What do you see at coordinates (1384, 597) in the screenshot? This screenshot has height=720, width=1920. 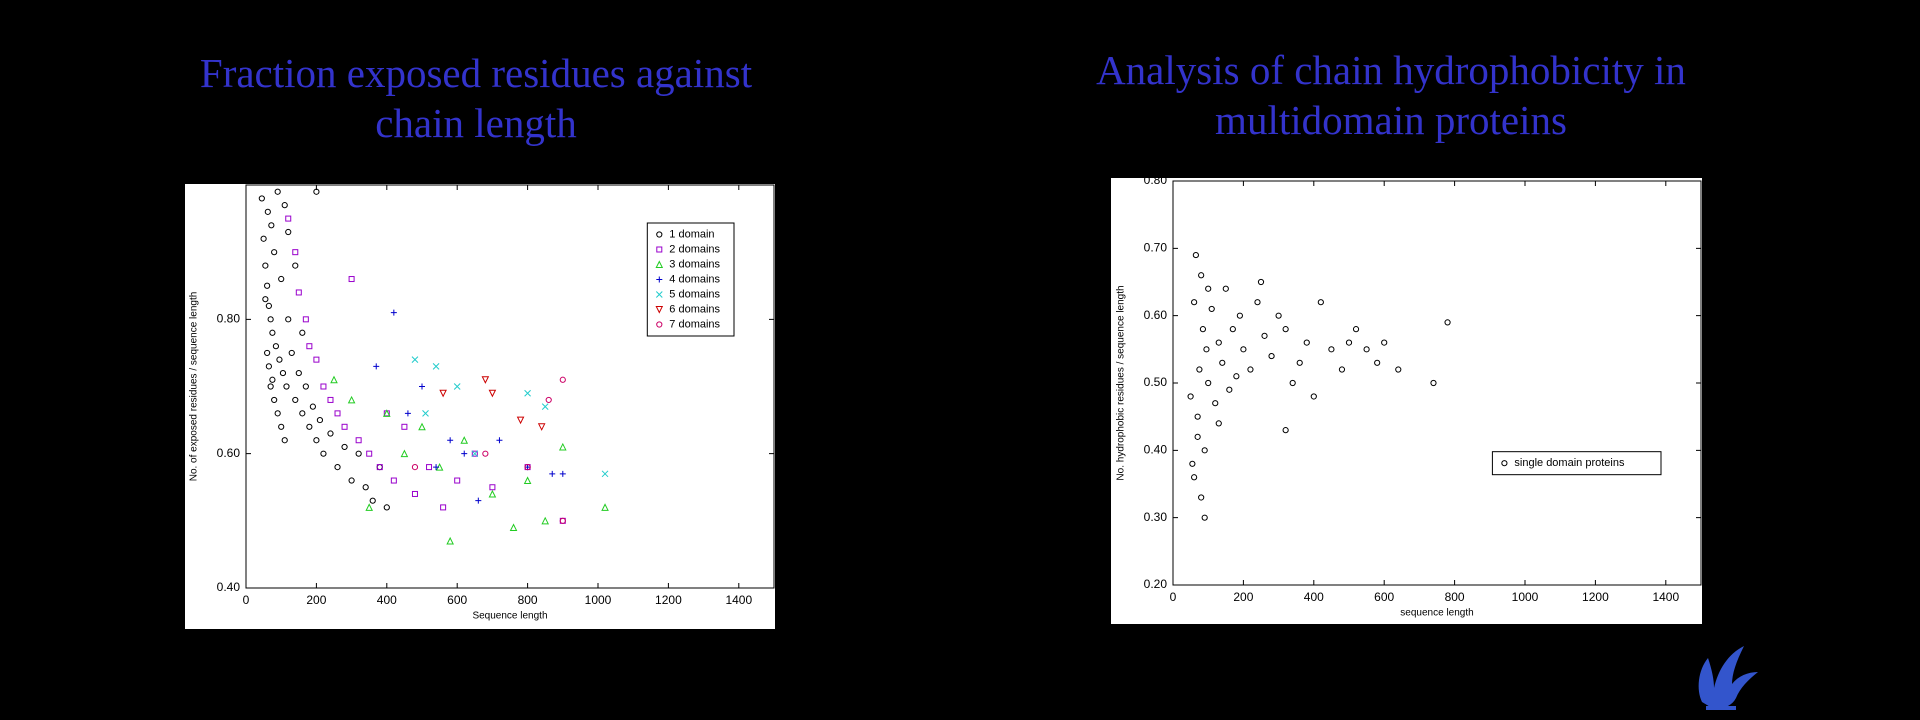 I see `x-tick-label: 600` at bounding box center [1384, 597].